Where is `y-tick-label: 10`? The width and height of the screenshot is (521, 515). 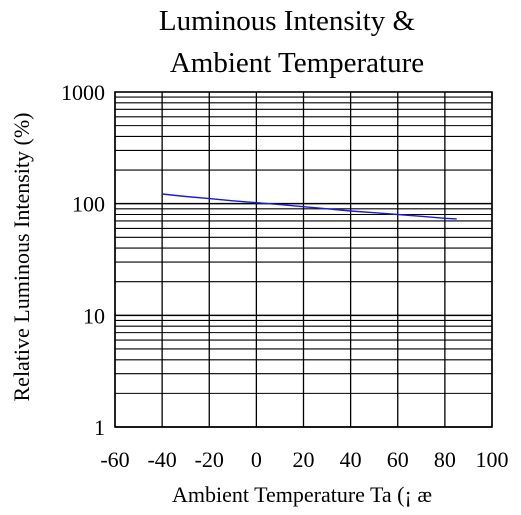
y-tick-label: 10 is located at coordinates (94, 315).